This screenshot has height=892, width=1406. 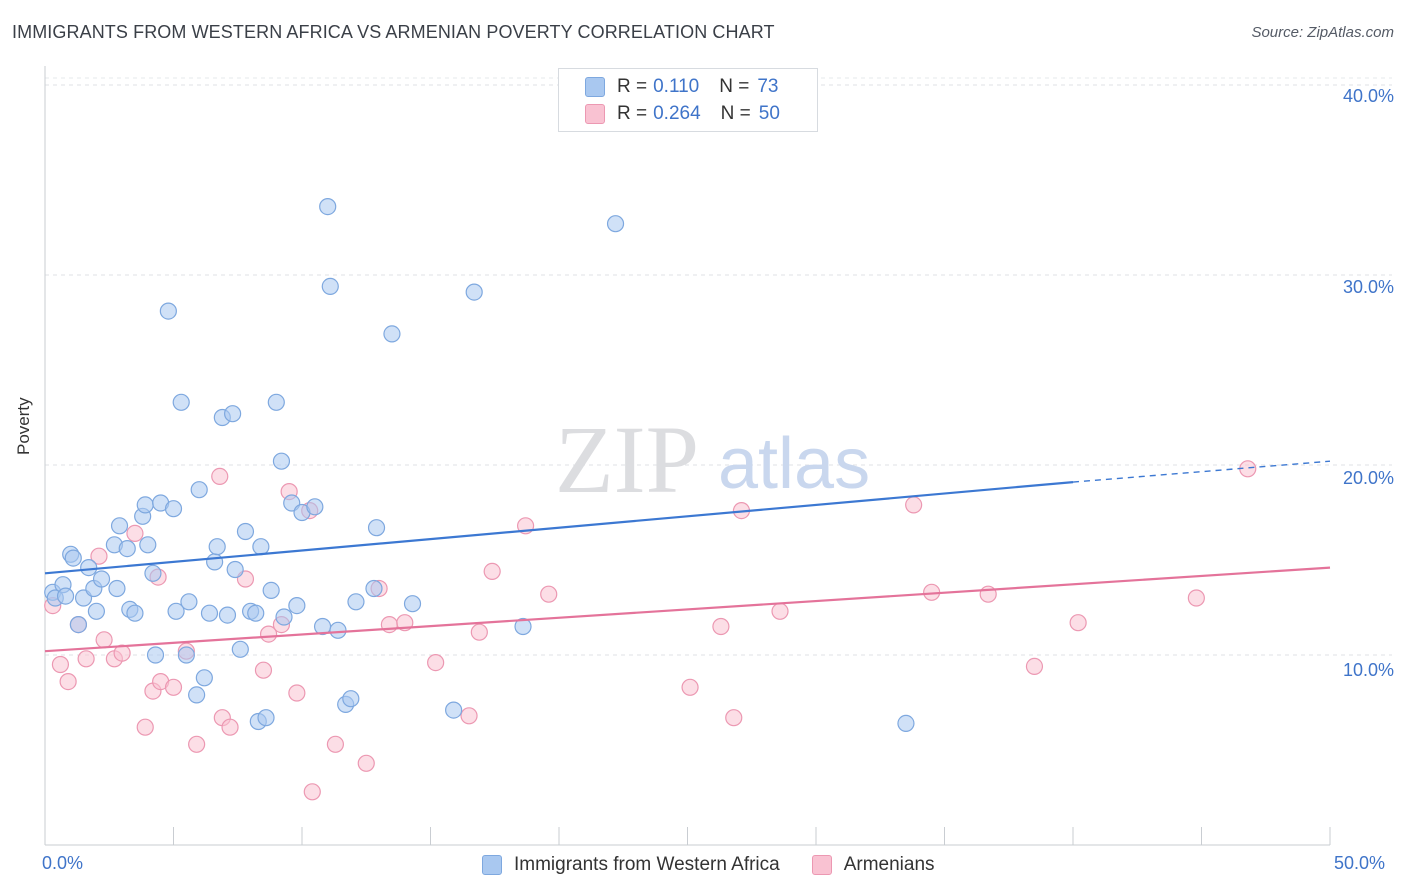 I want to click on y-tick-label: 20.0%, so click(x=1368, y=478).